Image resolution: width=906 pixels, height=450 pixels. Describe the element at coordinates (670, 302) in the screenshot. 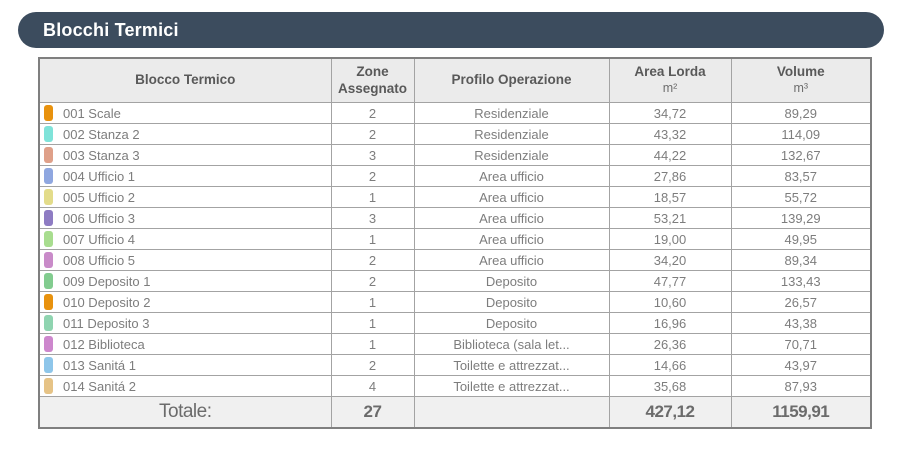

I see `area-cell: 10,60` at that location.